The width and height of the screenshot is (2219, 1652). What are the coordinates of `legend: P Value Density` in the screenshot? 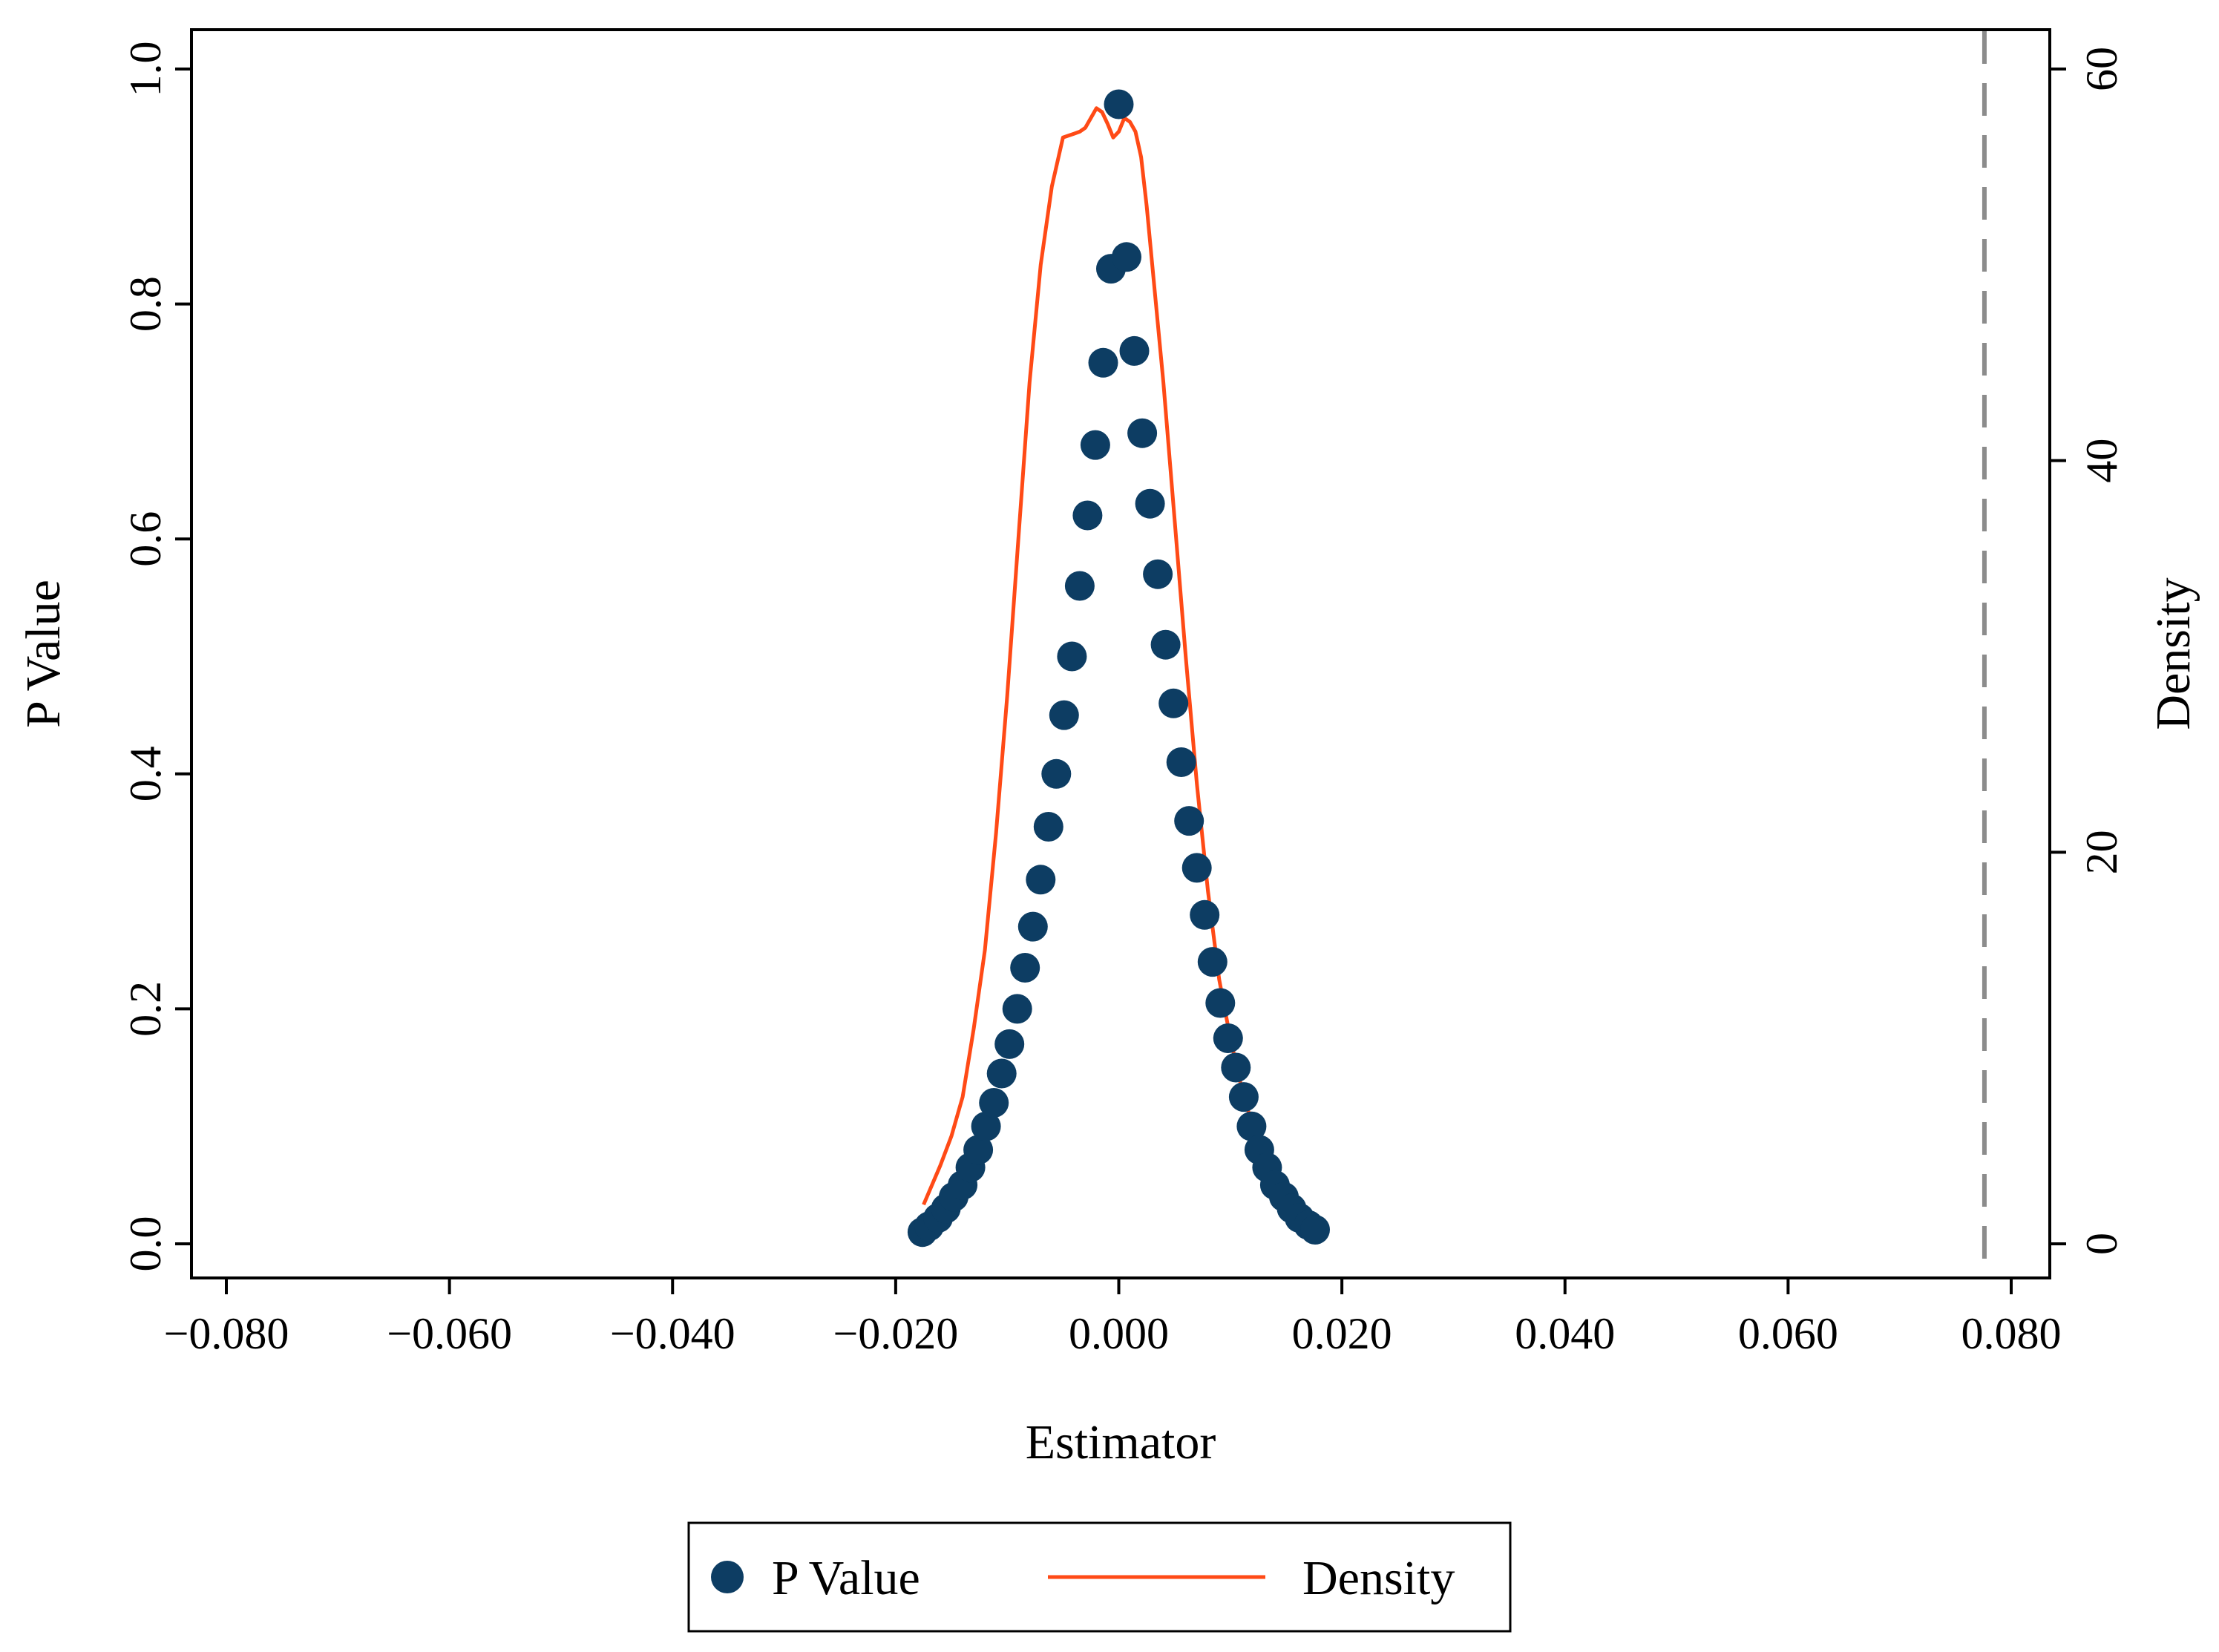 It's located at (1099, 1577).